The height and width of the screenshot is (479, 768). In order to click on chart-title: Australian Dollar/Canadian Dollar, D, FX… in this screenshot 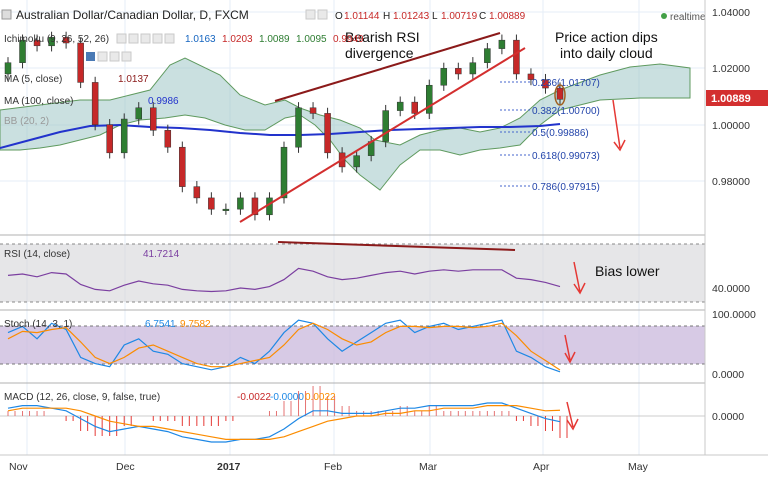, I will do `click(132, 15)`.